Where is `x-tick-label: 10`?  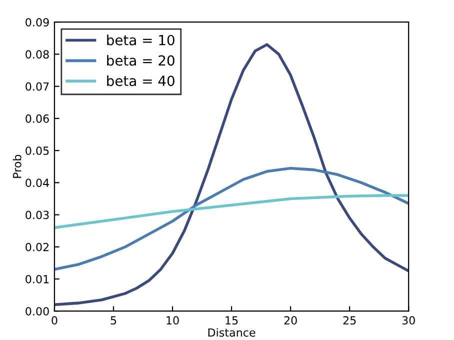
x-tick-label: 10 is located at coordinates (172, 320).